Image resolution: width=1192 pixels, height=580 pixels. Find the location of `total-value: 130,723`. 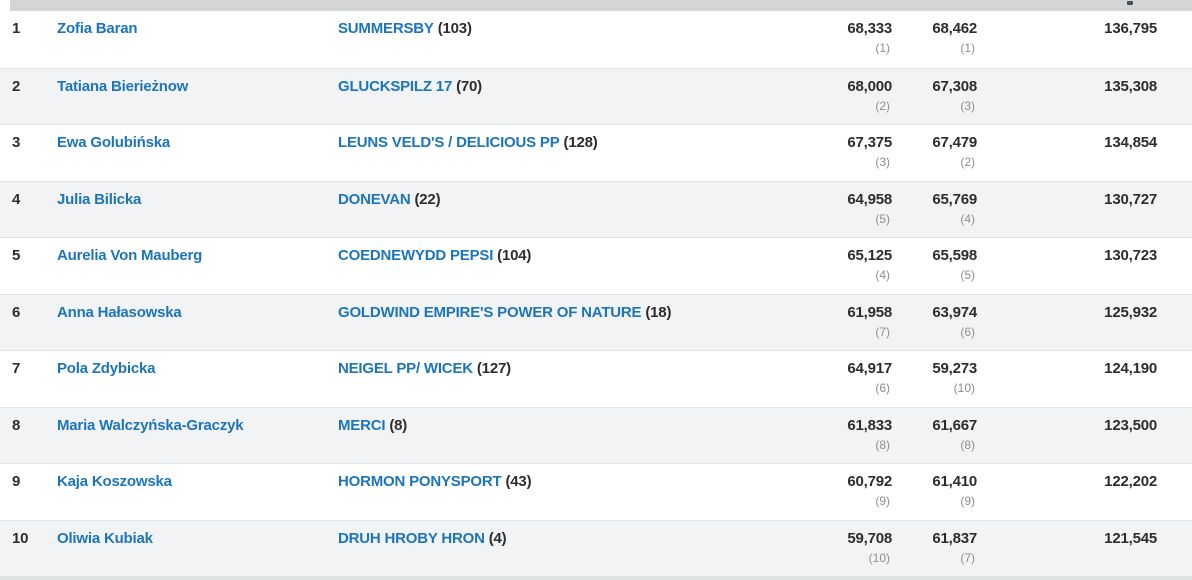

total-value: 130,723 is located at coordinates (1130, 255).